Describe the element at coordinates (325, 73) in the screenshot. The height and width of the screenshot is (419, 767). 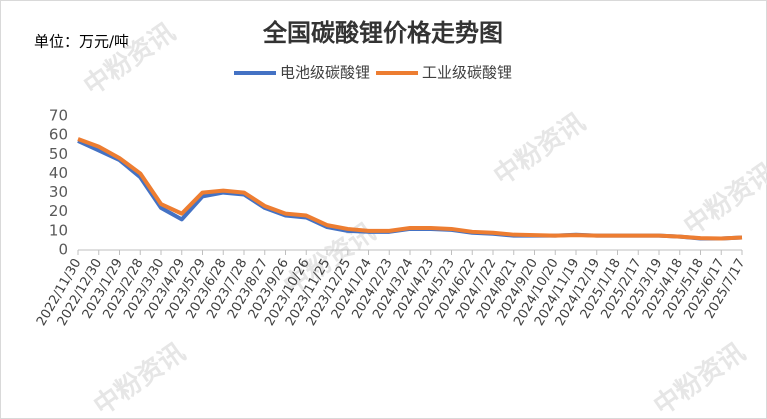
I see `legend-label: 电池级碳酸锂` at that location.